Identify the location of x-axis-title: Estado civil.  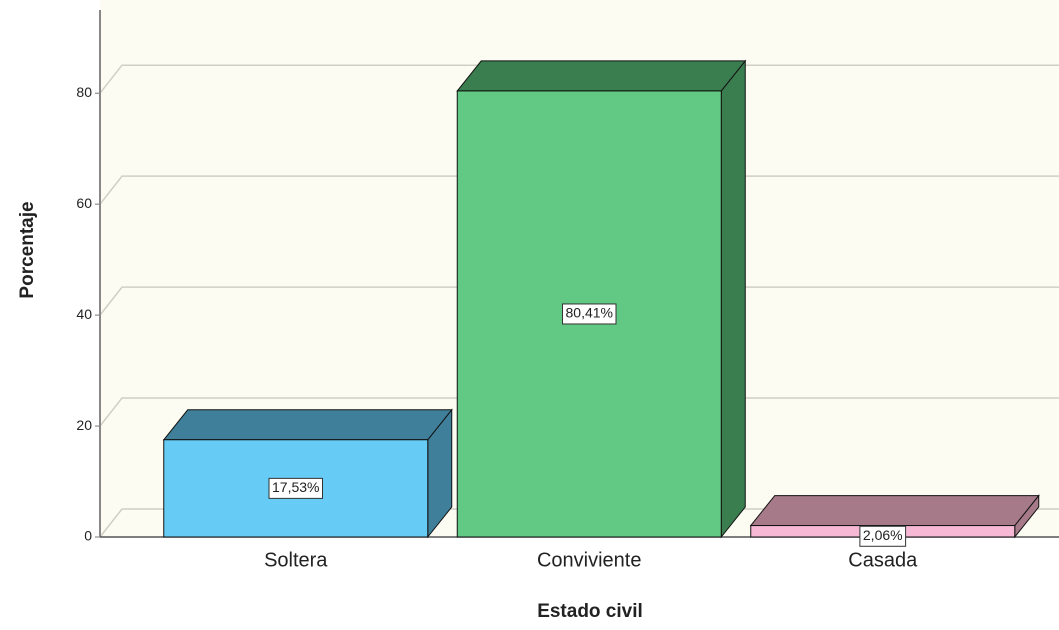
(590, 611).